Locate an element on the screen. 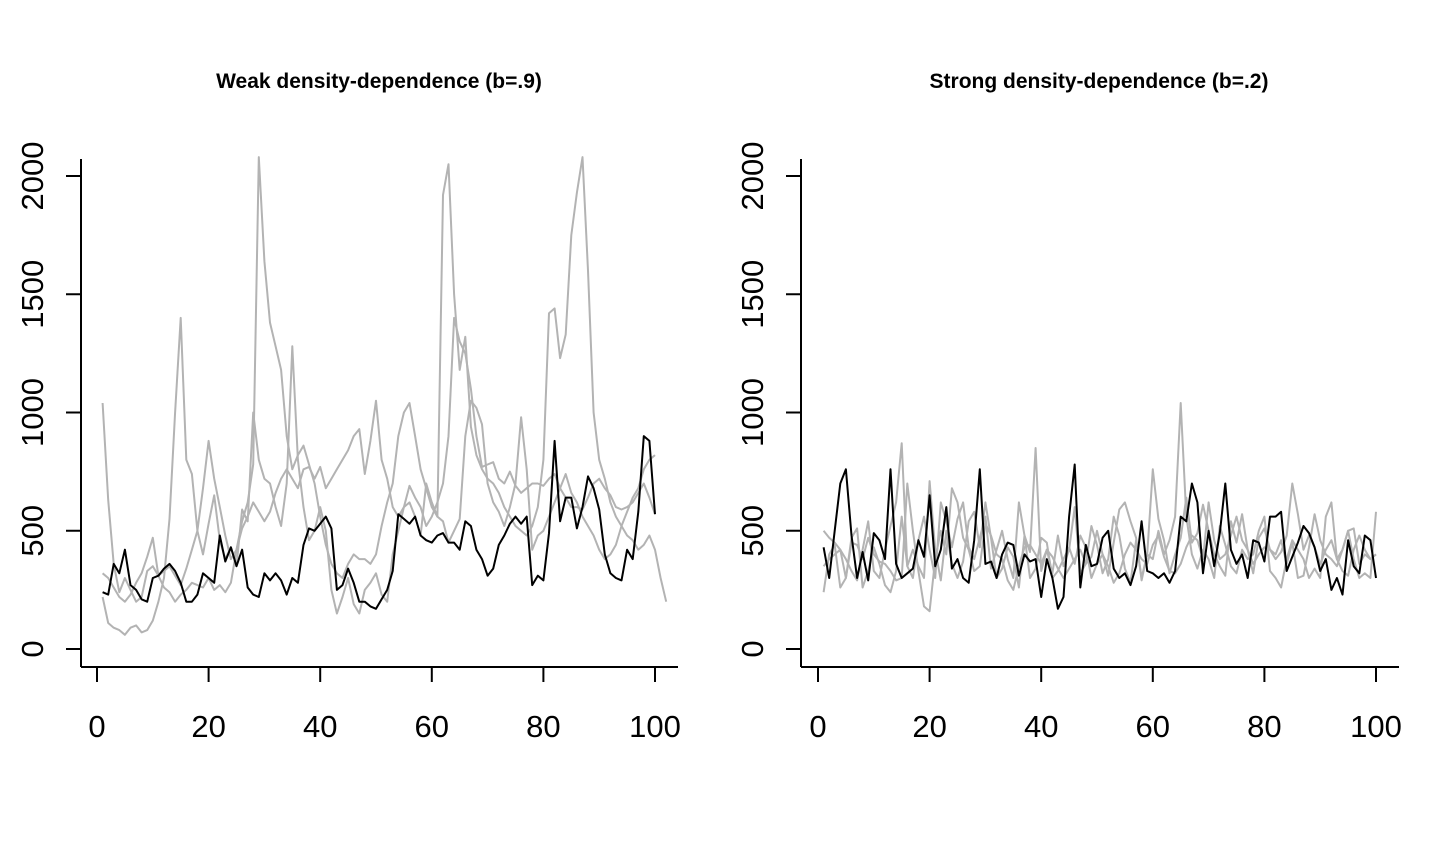 Image resolution: width=1440 pixels, height=864 pixels. chart-title: Weak density-dependence (b=.9) is located at coordinates (379, 81).